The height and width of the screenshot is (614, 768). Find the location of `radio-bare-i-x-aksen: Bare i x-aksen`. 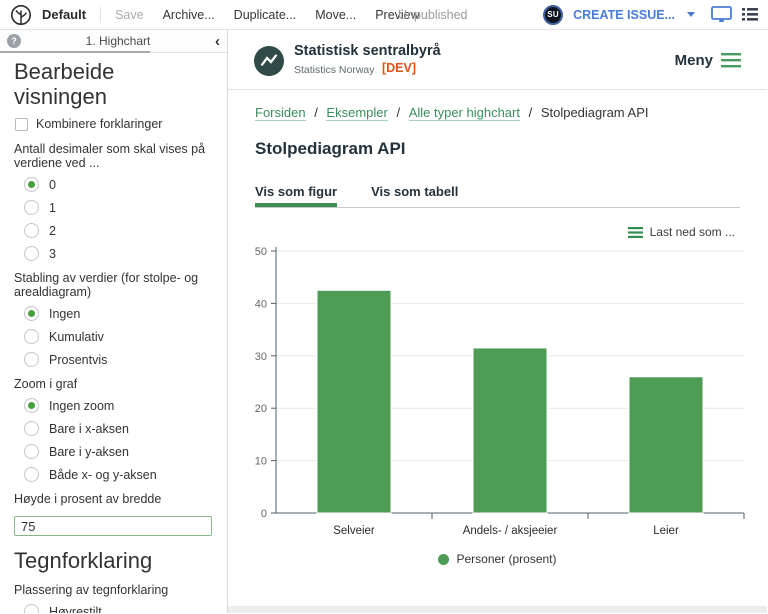

radio-bare-i-x-aksen: Bare i x-aksen is located at coordinates (118, 428).